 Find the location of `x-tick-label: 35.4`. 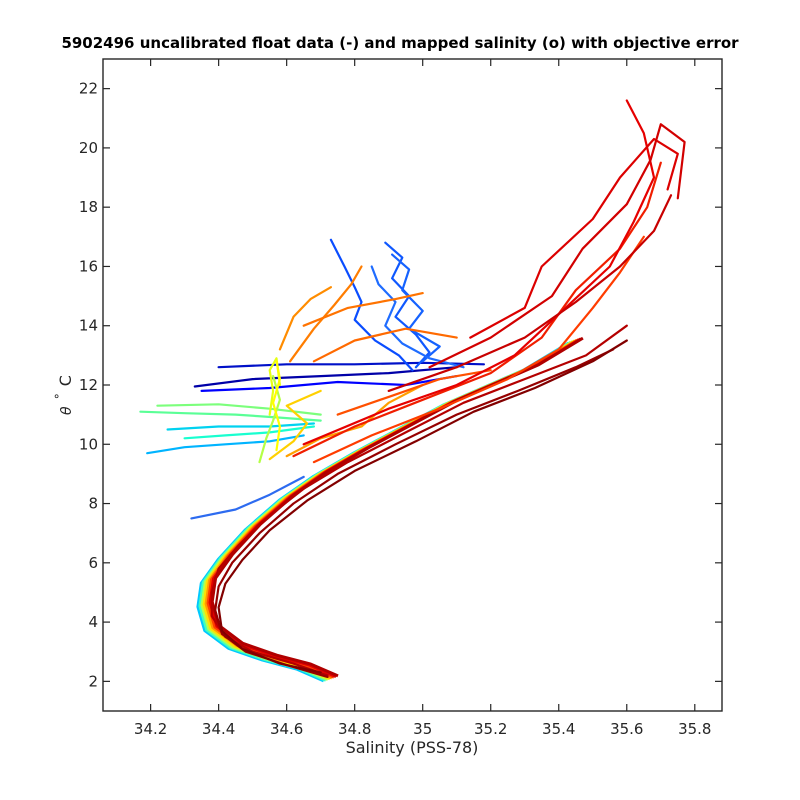

x-tick-label: 35.4 is located at coordinates (558, 729).